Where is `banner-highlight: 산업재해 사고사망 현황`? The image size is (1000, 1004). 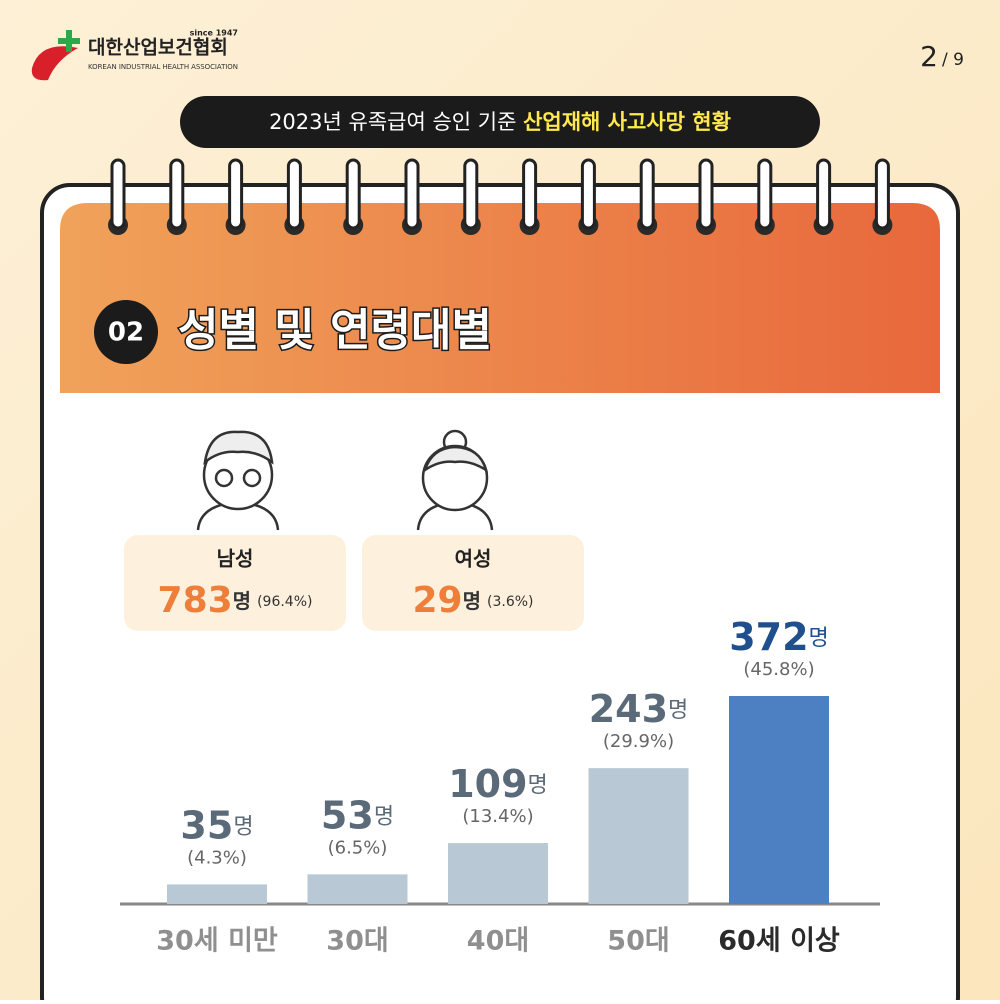 banner-highlight: 산업재해 사고사망 현황 is located at coordinates (627, 122).